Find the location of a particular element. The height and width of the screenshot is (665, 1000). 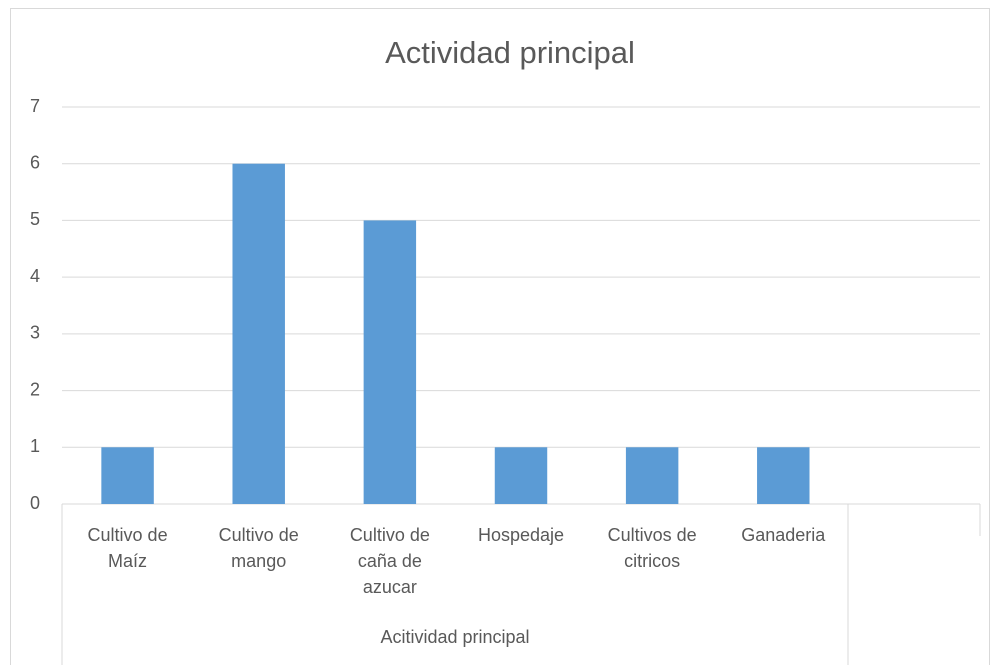

y-tick-label: 3 is located at coordinates (35, 333).